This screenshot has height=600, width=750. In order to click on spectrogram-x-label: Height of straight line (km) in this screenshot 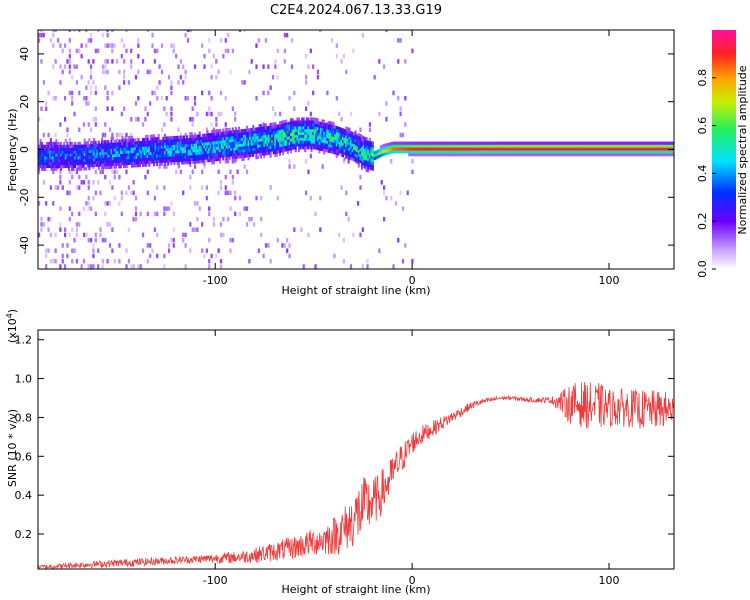, I will do `click(355, 290)`.